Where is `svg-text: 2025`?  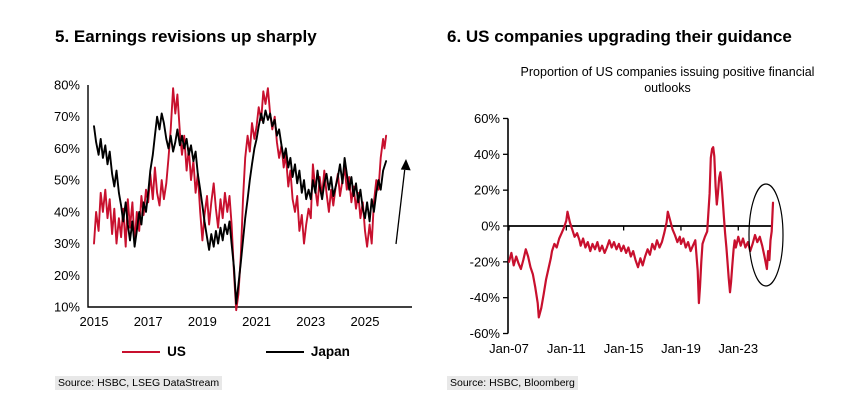
svg-text: 2025 is located at coordinates (365, 321).